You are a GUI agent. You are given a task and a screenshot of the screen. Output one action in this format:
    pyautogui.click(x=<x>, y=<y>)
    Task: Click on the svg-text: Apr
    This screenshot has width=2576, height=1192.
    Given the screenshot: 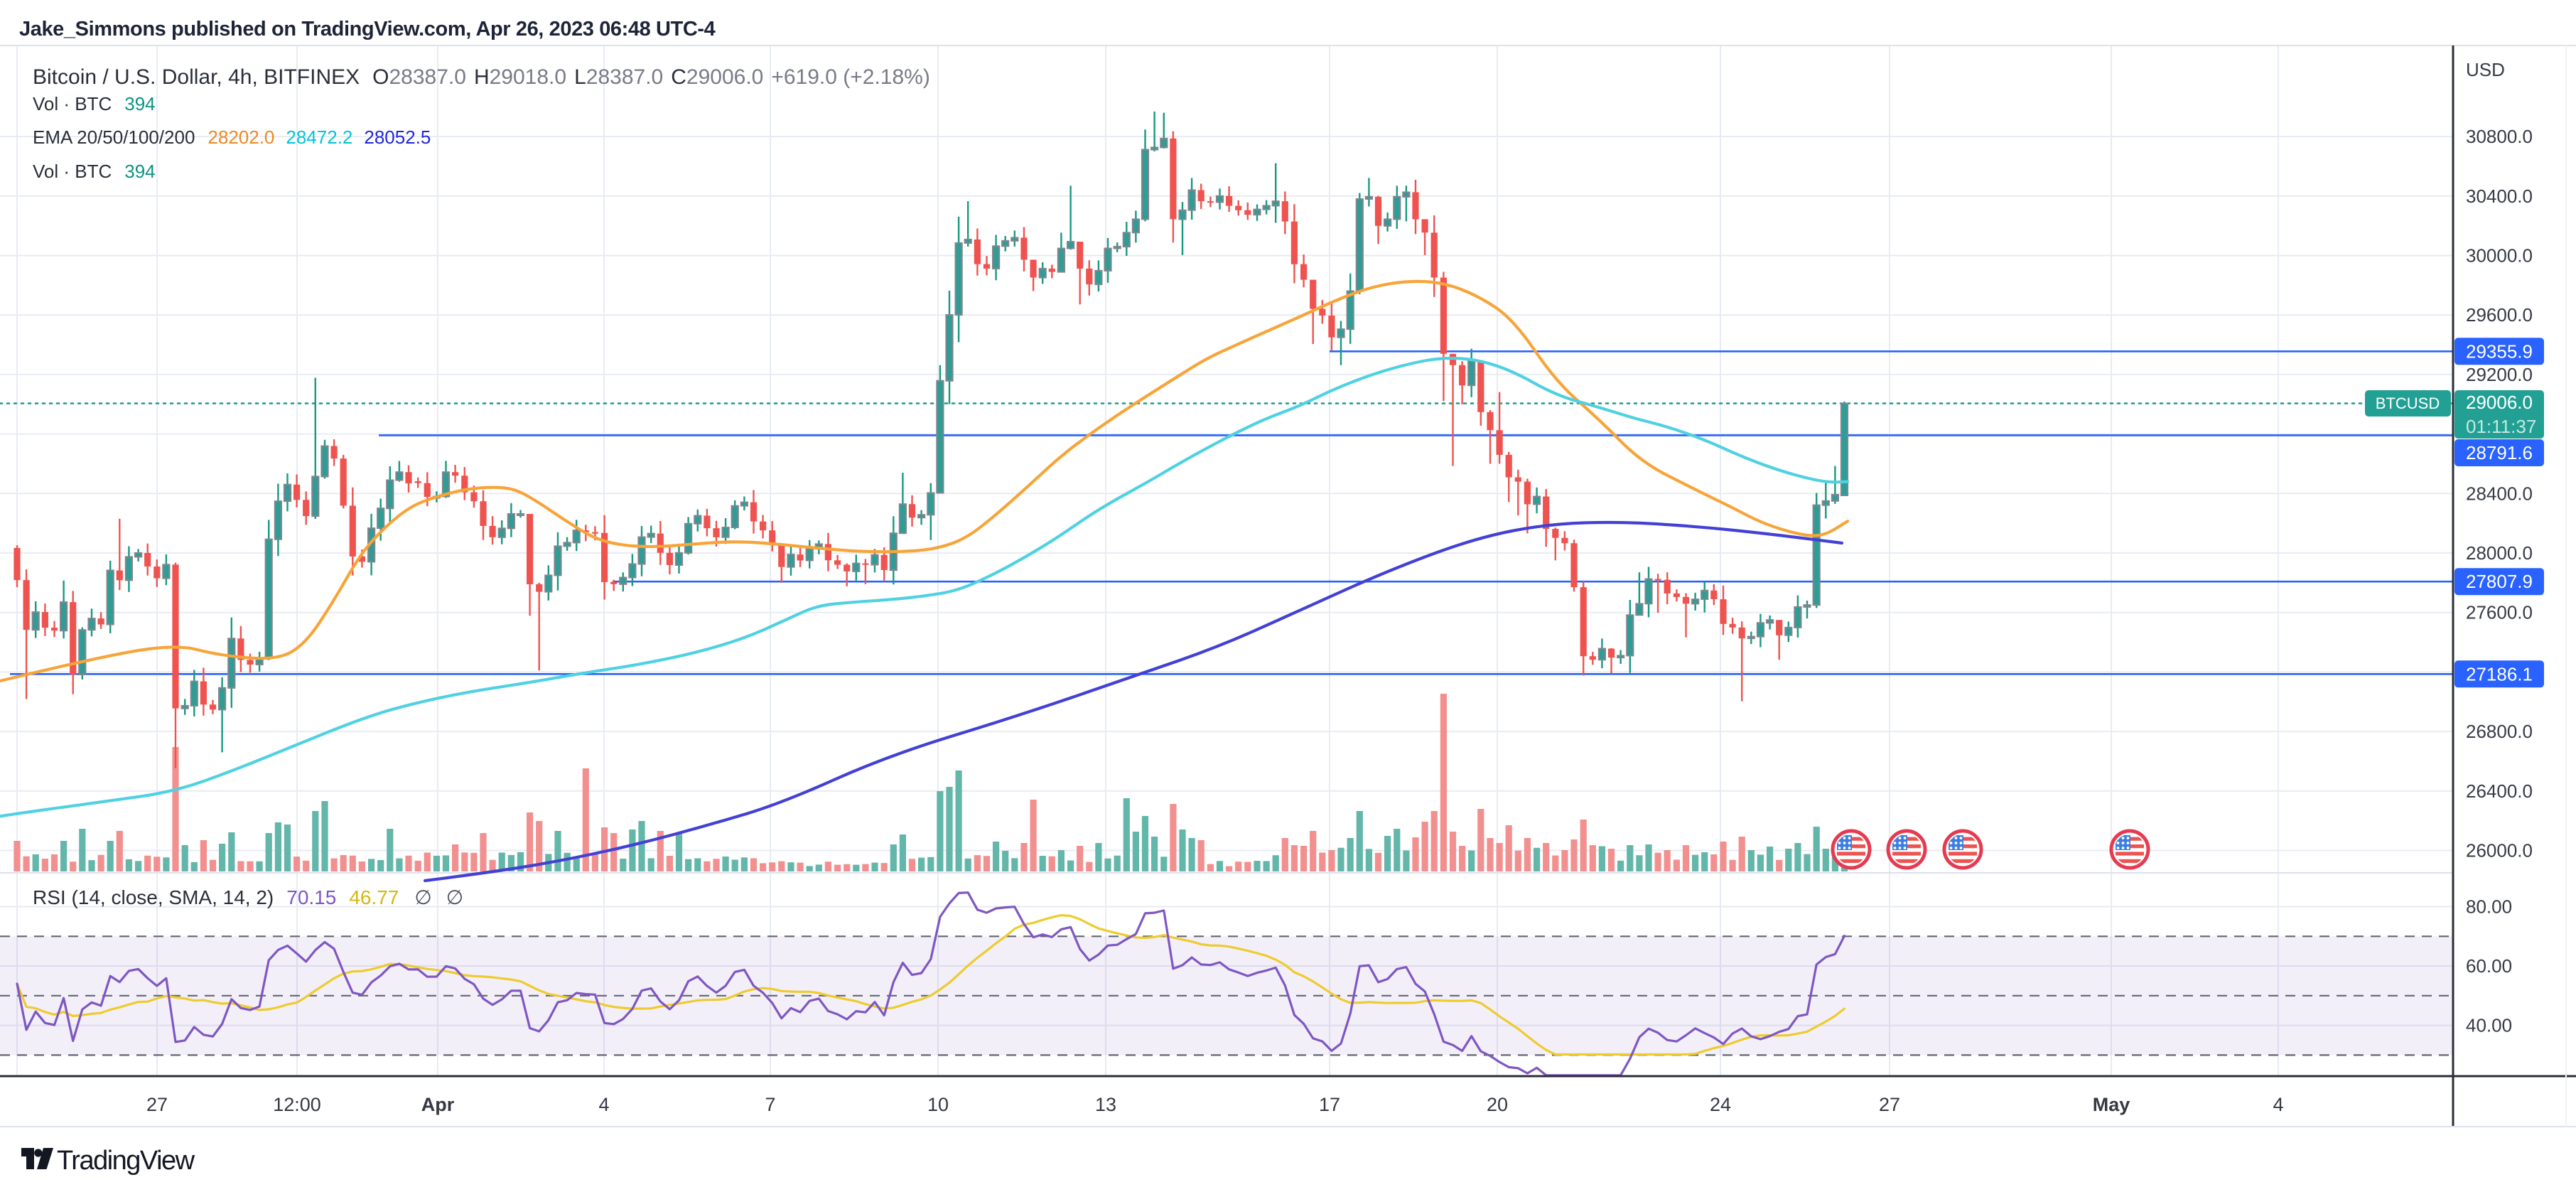 What is the action you would take?
    pyautogui.click(x=438, y=1104)
    